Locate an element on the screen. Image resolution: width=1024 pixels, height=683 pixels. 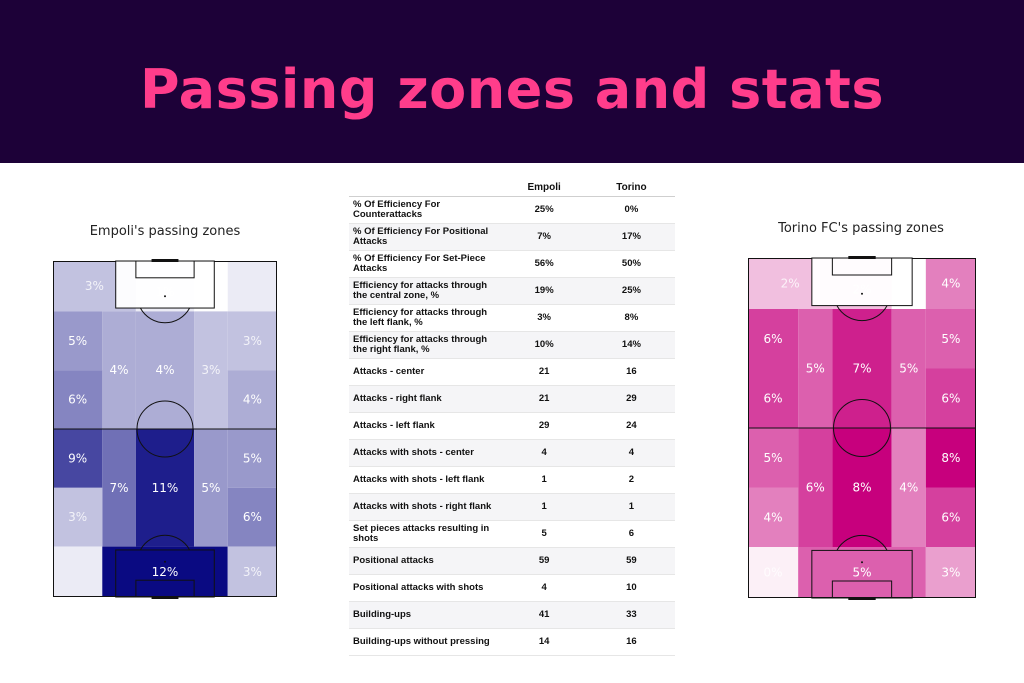
empoli-zone-label: 9% is located at coordinates (77, 458).